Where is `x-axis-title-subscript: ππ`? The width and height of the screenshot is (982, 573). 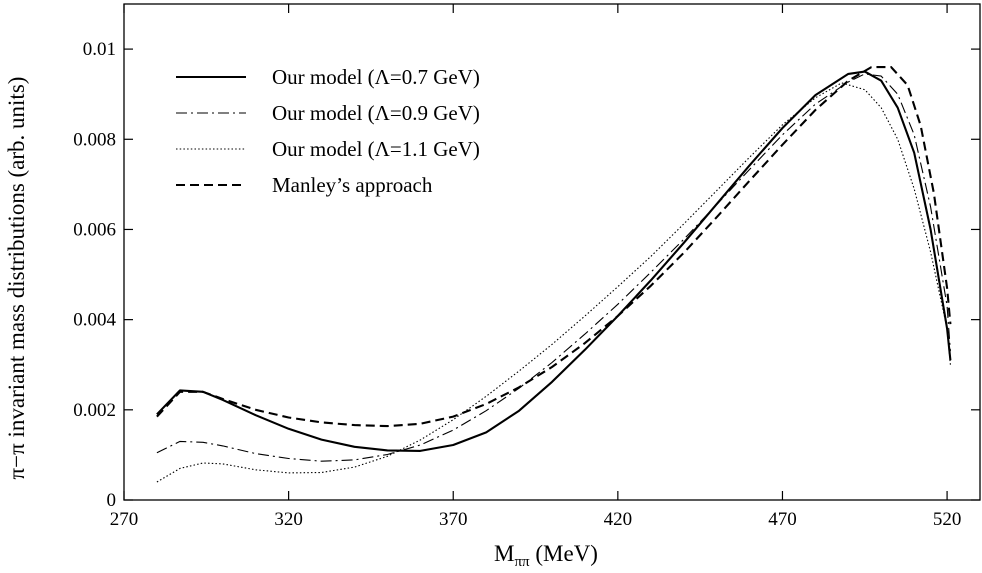
x-axis-title-subscript: ππ is located at coordinates (522, 562).